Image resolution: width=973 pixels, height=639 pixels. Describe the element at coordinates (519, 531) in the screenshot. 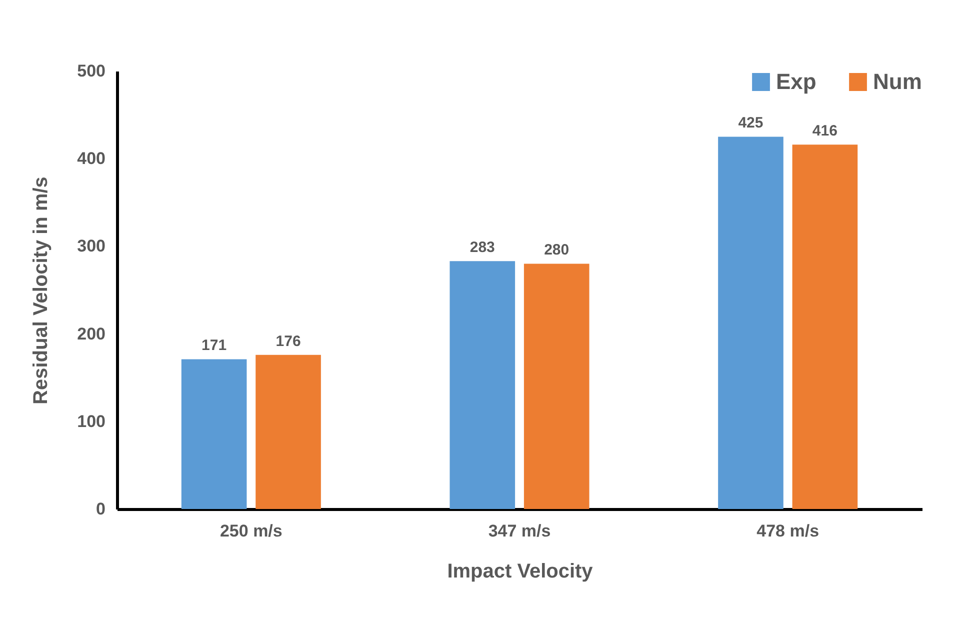

I see `x-tick-label: 347 m/s` at that location.